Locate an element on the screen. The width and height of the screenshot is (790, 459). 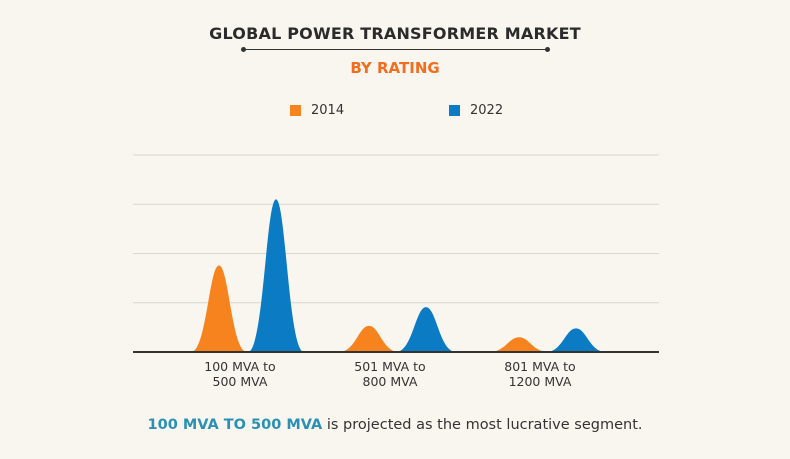
category-label-1: 100 MVA to 500 MVA is located at coordinates (240, 374).